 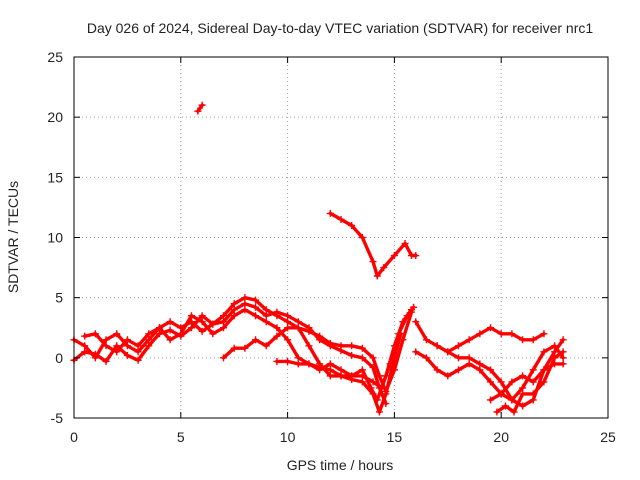 I want to click on x-tick-label: 0, so click(x=74, y=437).